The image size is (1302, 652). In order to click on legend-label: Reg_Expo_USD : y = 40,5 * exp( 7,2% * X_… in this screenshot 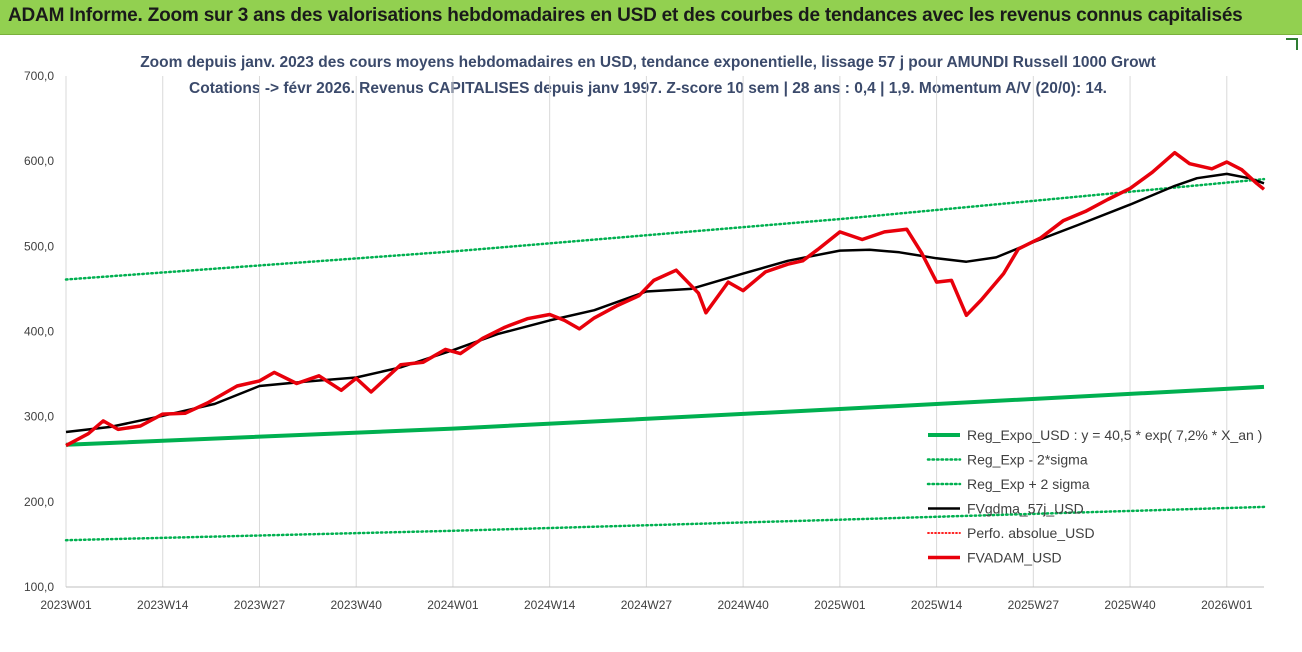, I will do `click(1114, 435)`.